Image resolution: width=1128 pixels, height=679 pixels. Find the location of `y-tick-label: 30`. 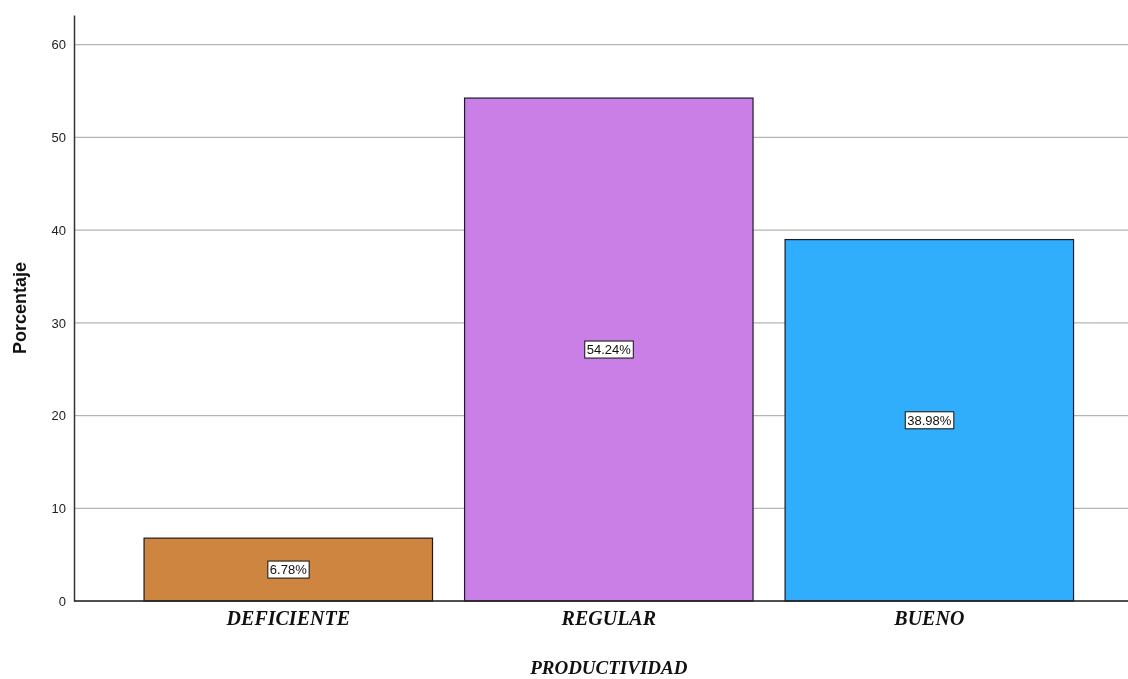

y-tick-label: 30 is located at coordinates (58, 323).